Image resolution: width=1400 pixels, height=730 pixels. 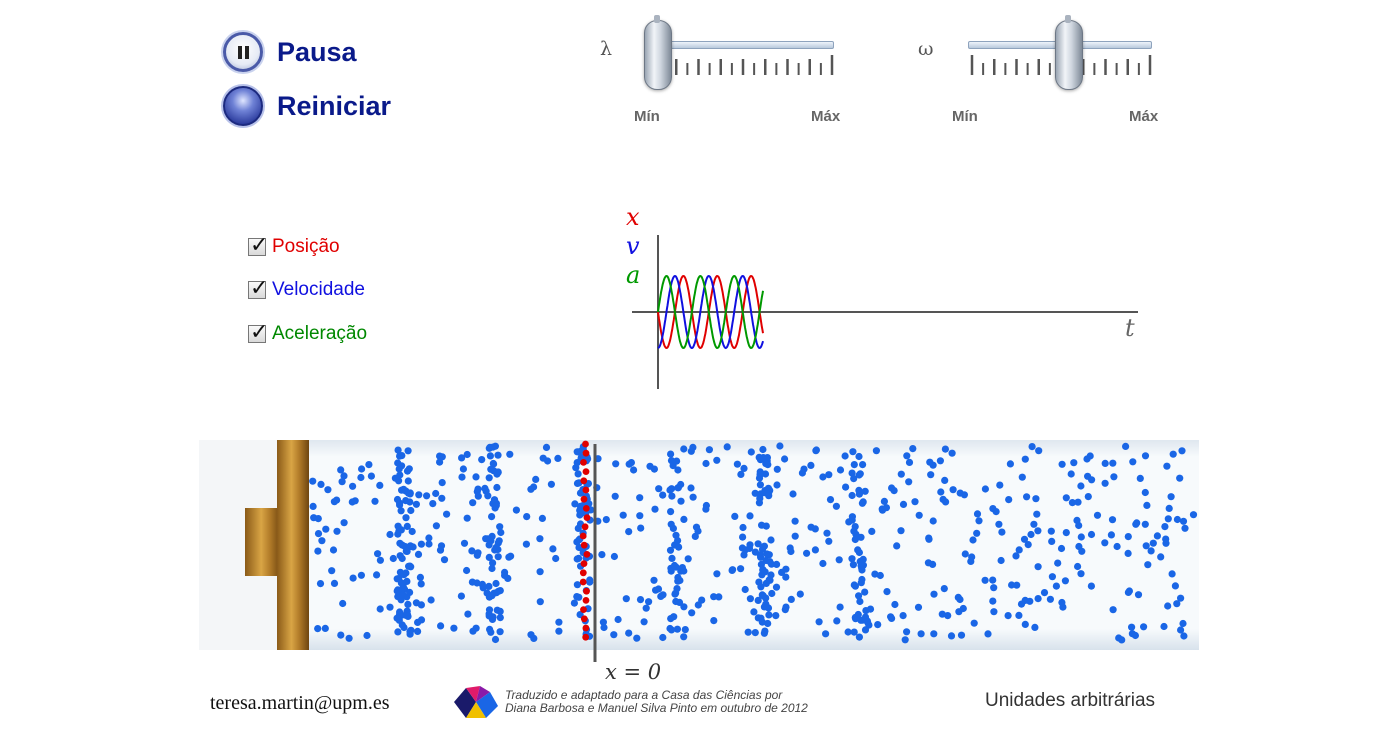 I want to click on lambda-slider-track, so click(x=742, y=45).